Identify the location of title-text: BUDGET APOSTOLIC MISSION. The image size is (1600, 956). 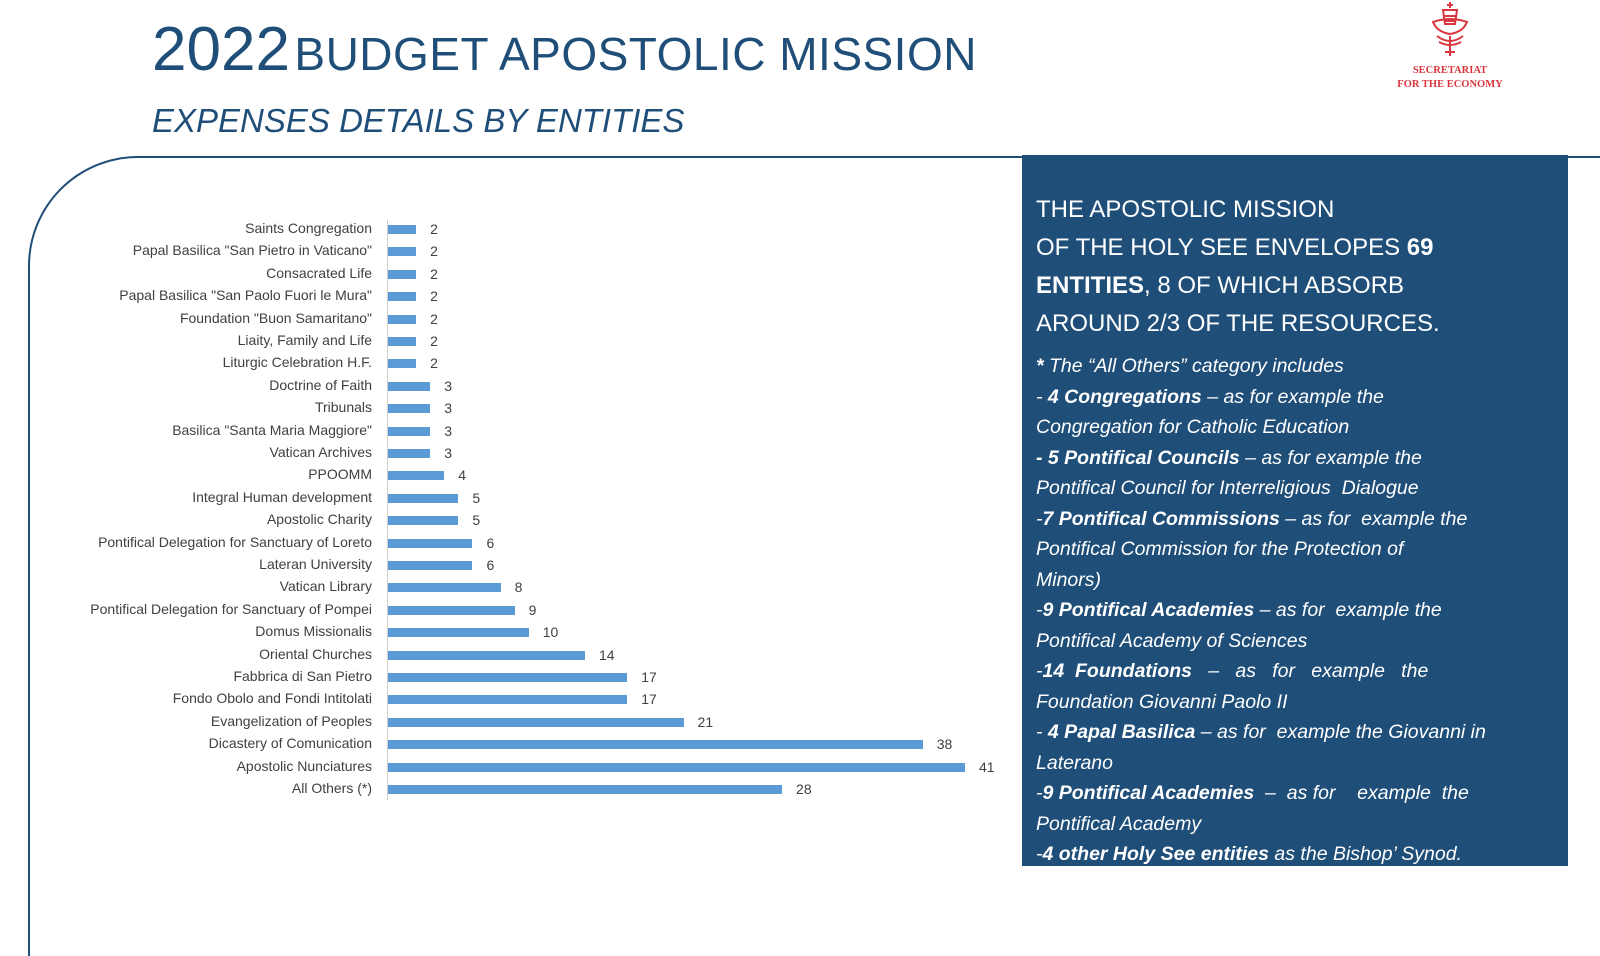
(635, 54).